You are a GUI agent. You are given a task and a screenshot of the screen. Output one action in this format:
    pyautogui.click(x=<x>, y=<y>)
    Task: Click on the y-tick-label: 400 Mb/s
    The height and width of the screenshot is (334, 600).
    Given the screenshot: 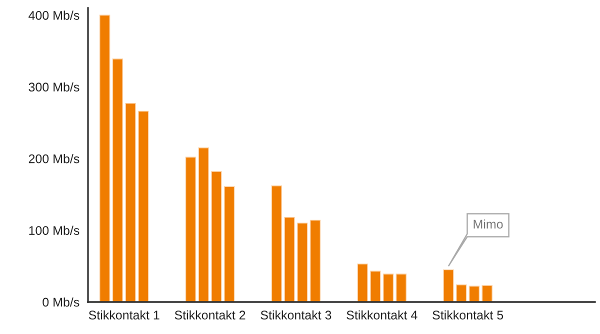 What is the action you would take?
    pyautogui.click(x=54, y=15)
    